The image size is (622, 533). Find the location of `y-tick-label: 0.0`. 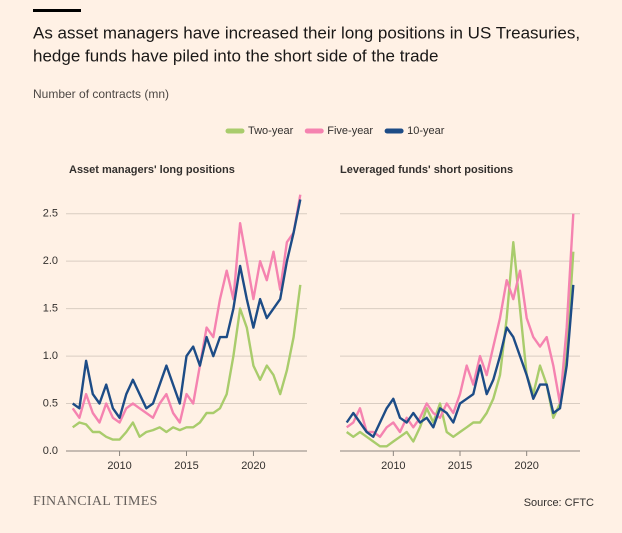

y-tick-label: 0.0 is located at coordinates (50, 451).